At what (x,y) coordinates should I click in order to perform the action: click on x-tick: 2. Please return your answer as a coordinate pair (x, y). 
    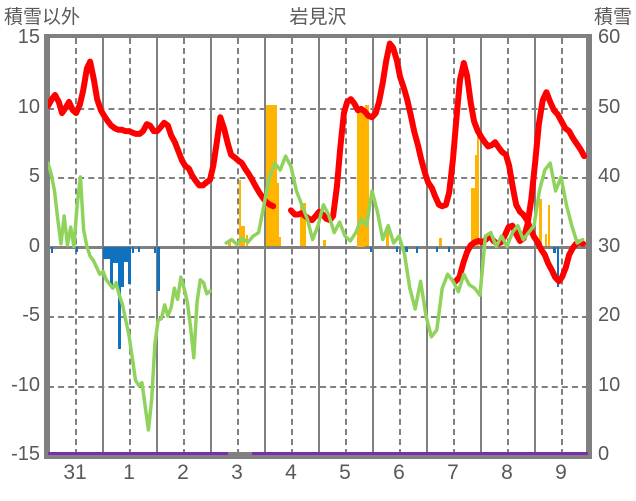
    Looking at the image, I should click on (183, 472).